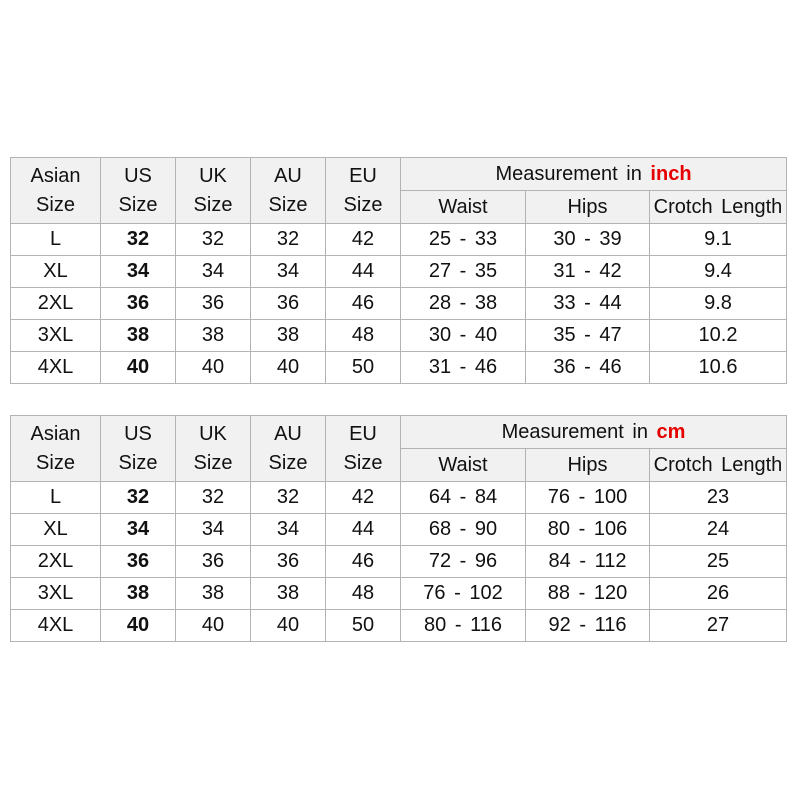 This screenshot has width=800, height=800. What do you see at coordinates (587, 239) in the screenshot?
I see `cell-hips: 30 - 39` at bounding box center [587, 239].